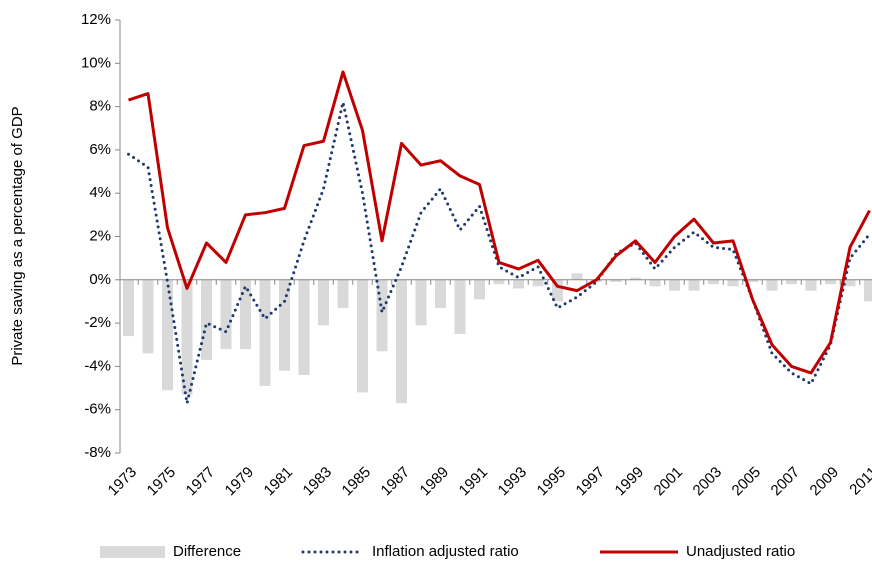 The image size is (872, 565). Describe the element at coordinates (132, 552) in the screenshot. I see `legend-swatch` at that location.